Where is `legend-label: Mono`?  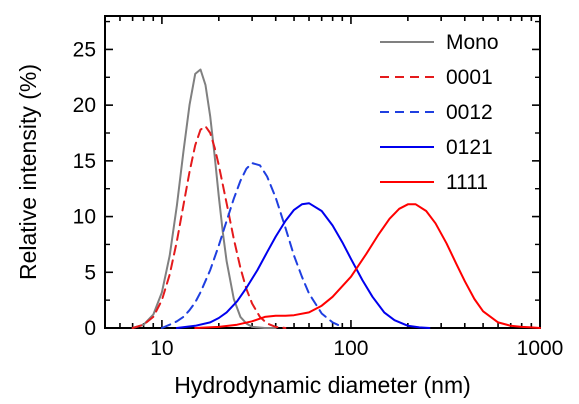 legend-label: Mono is located at coordinates (472, 42).